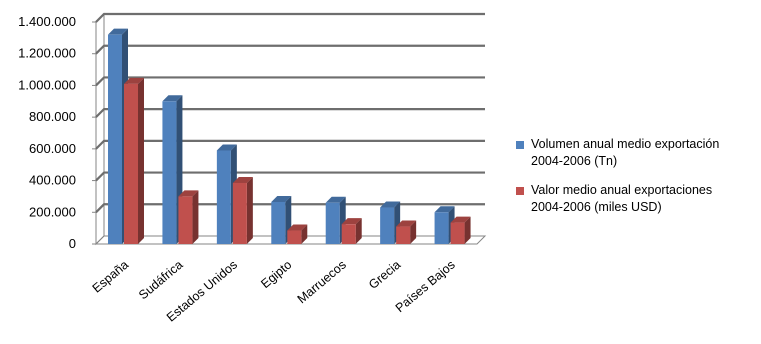 Image resolution: width=761 pixels, height=344 pixels. What do you see at coordinates (276, 275) in the screenshot?
I see `x-tick-label: Egipto` at bounding box center [276, 275].